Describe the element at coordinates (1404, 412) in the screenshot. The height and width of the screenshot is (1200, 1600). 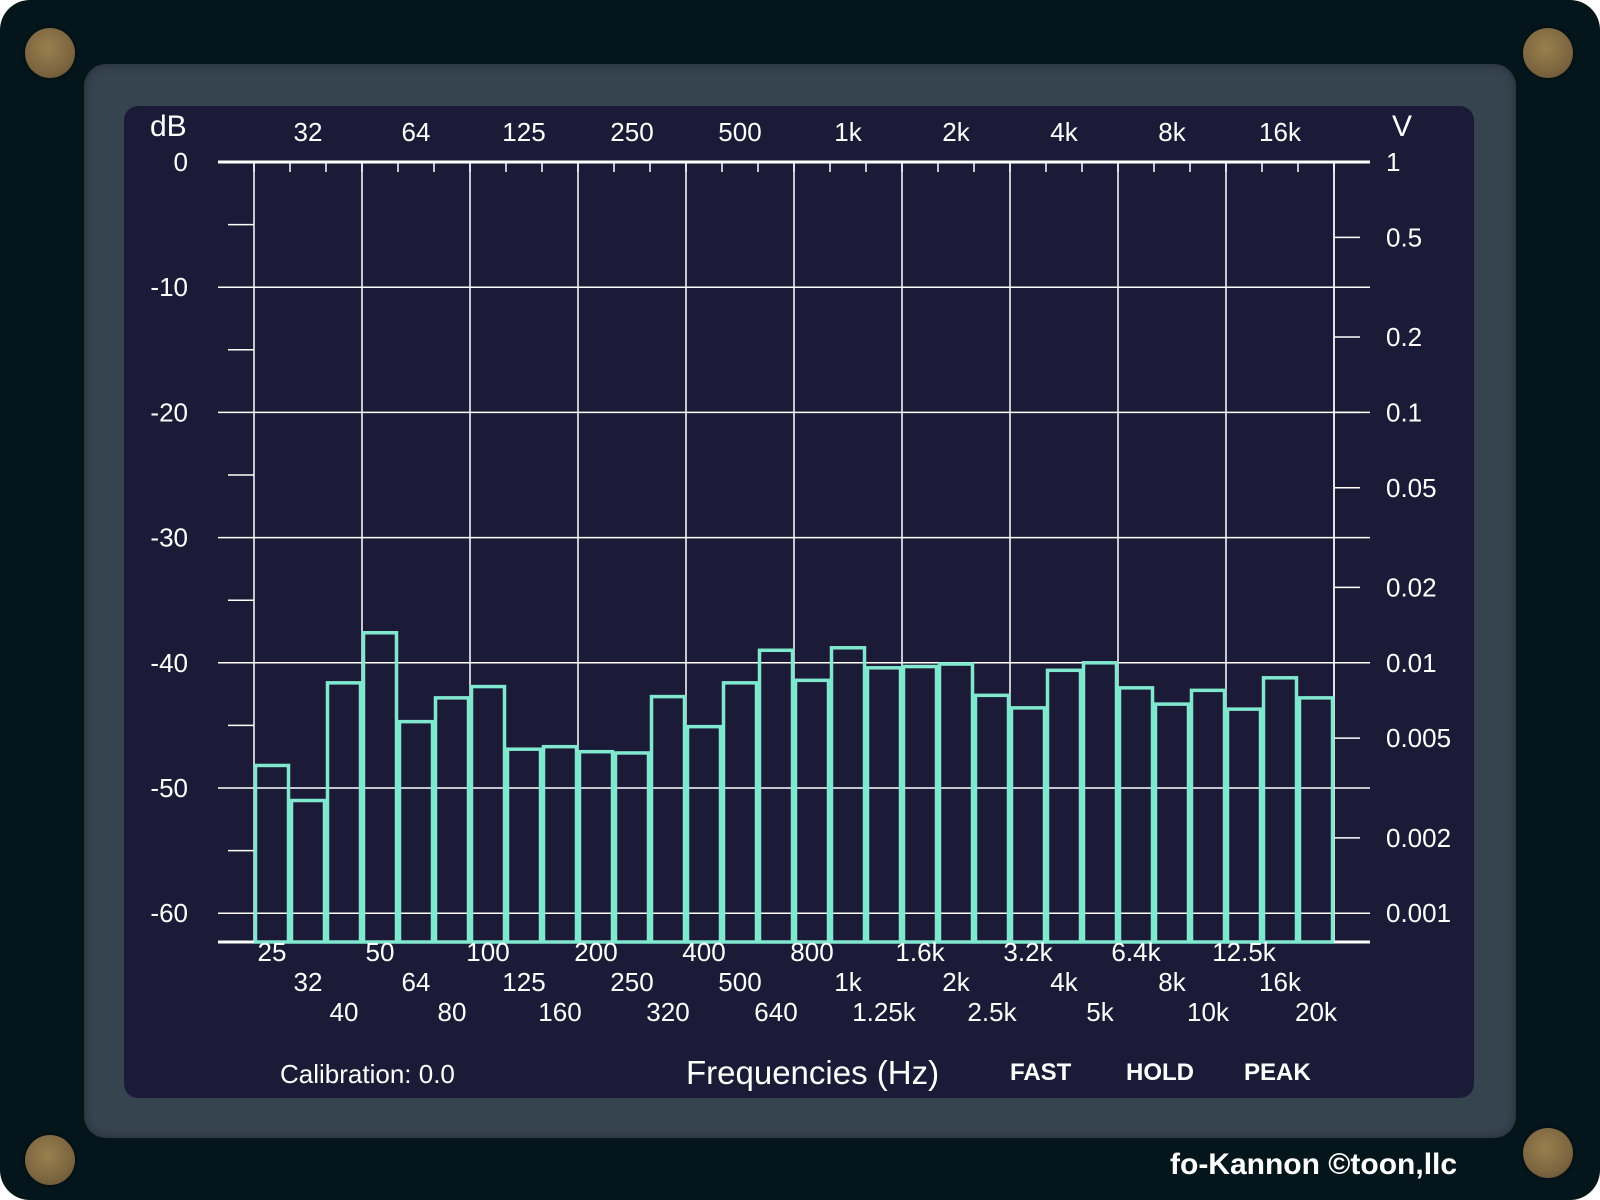
I see `right-tick-label: 0.1` at that location.